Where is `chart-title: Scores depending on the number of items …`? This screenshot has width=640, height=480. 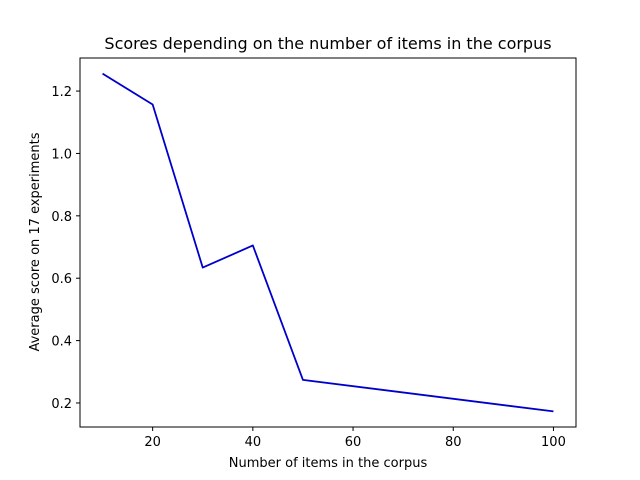
chart-title: Scores depending on the number of items … is located at coordinates (327, 43).